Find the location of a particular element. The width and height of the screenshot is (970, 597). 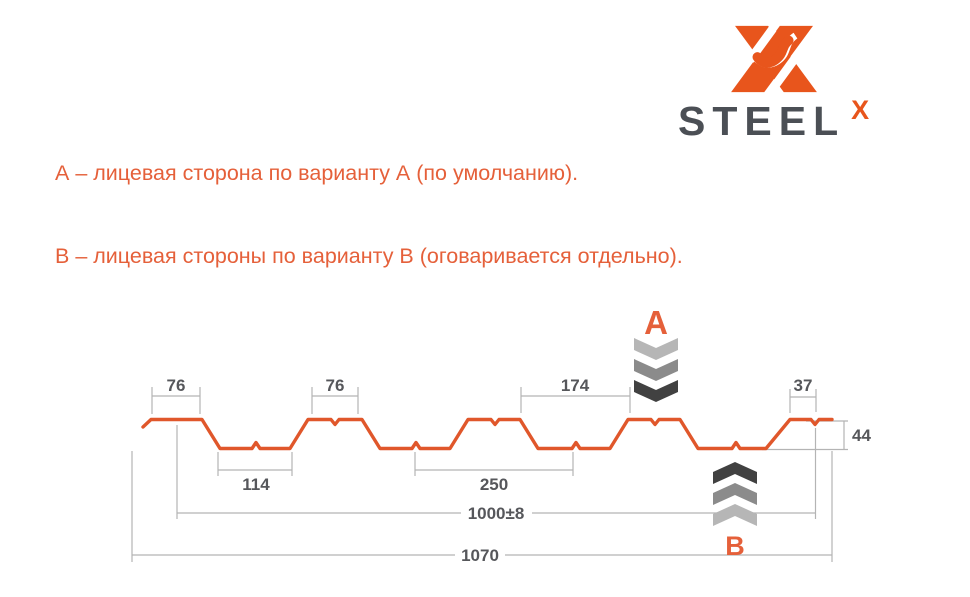

chevrons-down-icon is located at coordinates (656, 370).